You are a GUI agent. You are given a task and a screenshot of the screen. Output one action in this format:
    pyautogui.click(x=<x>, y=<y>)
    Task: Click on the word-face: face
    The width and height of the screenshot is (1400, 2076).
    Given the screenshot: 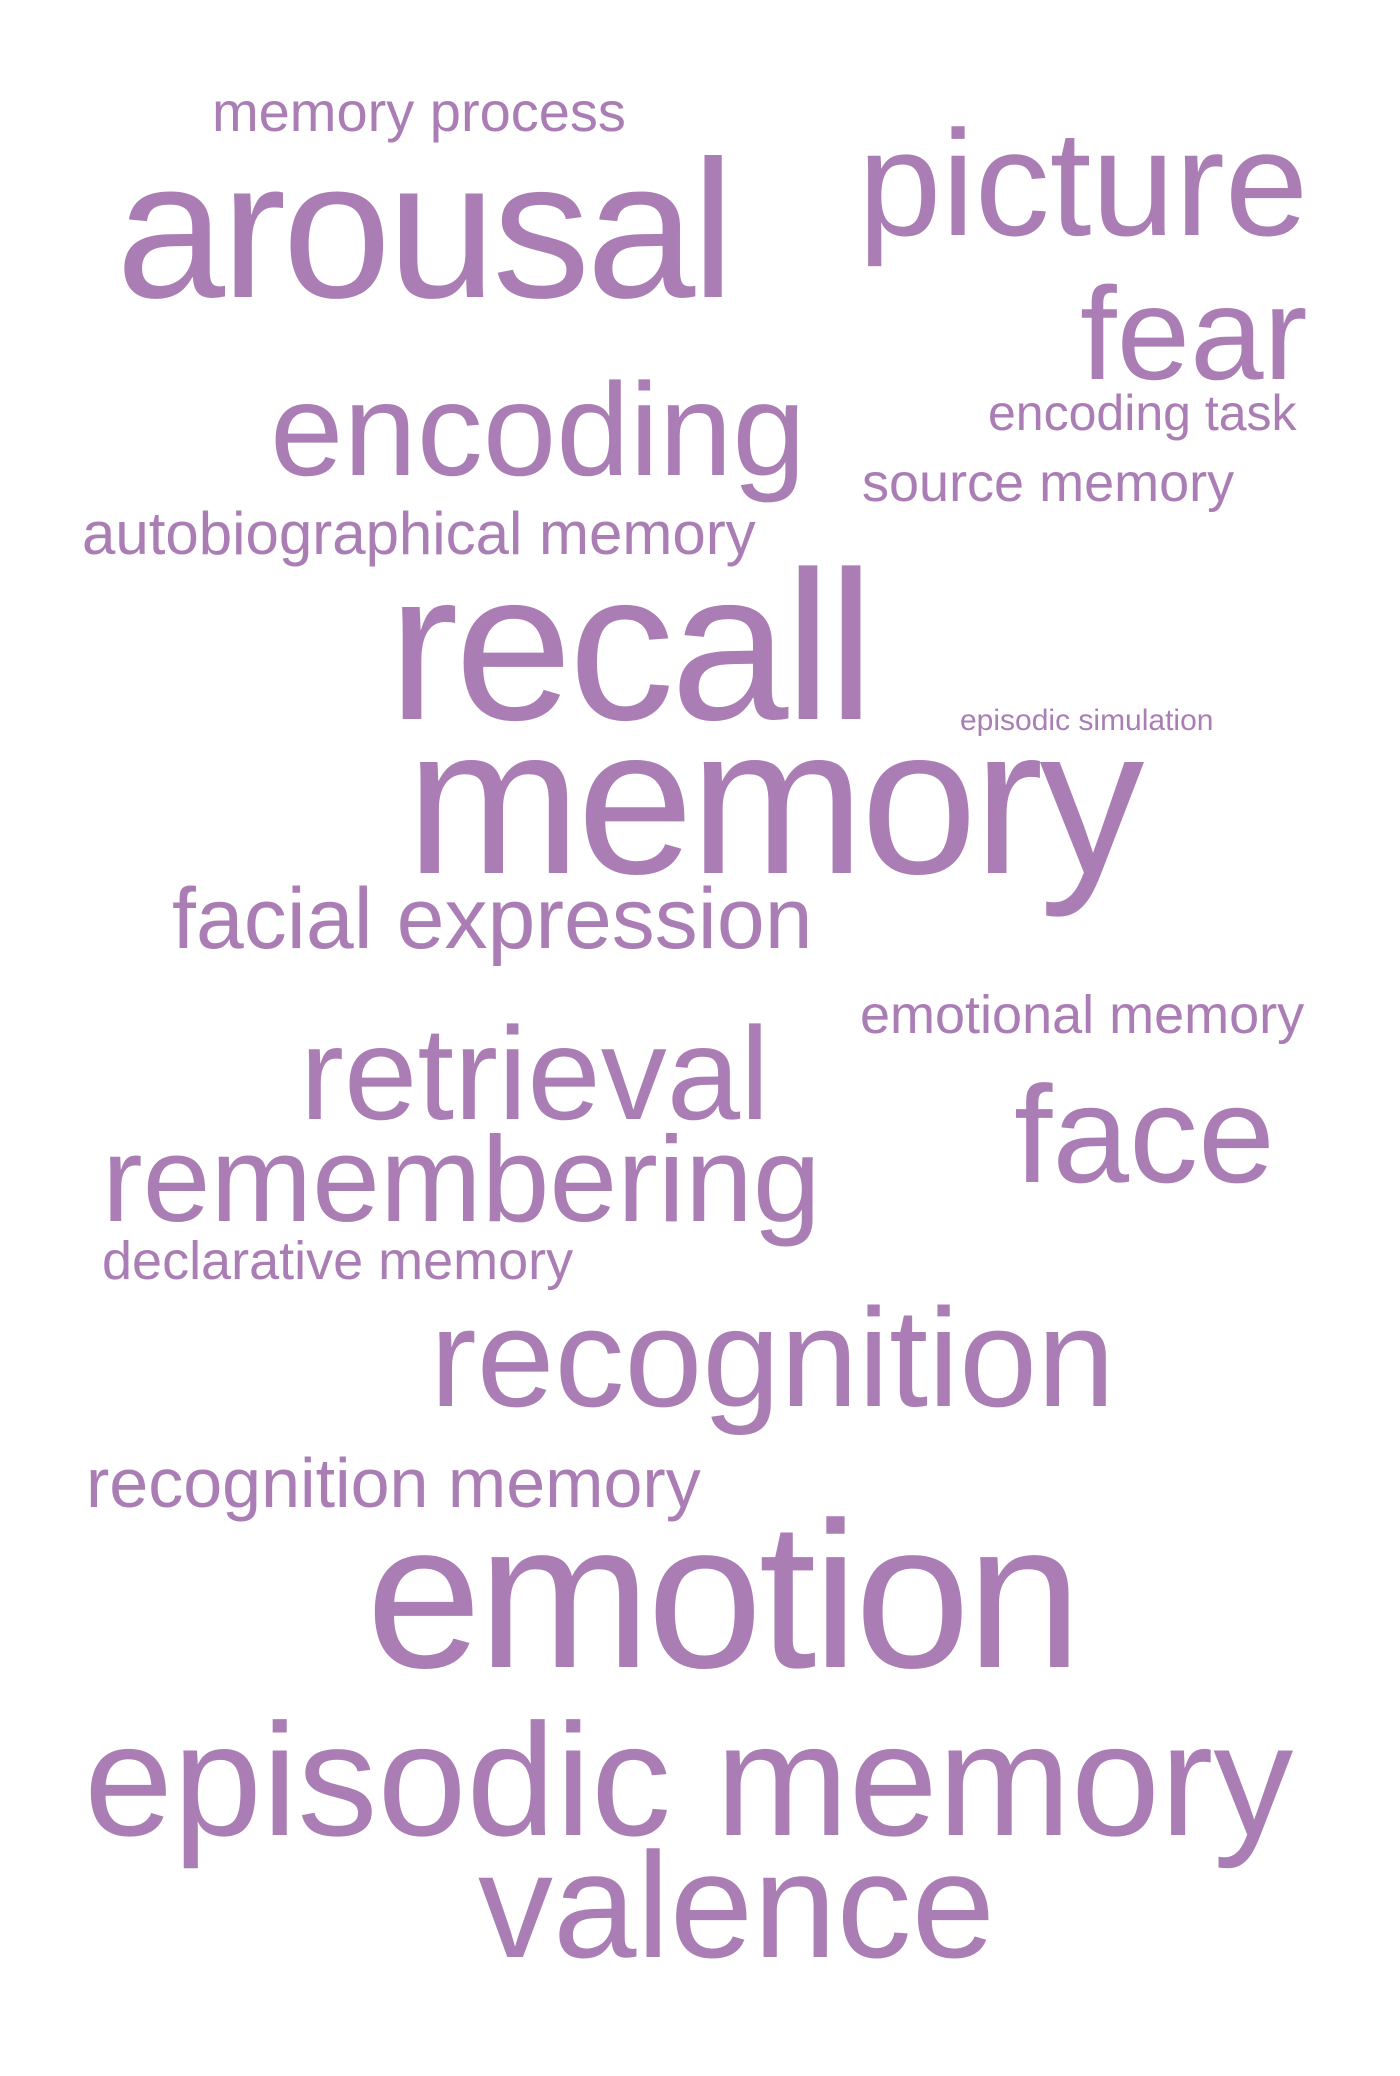 What is the action you would take?
    pyautogui.click(x=1144, y=1135)
    